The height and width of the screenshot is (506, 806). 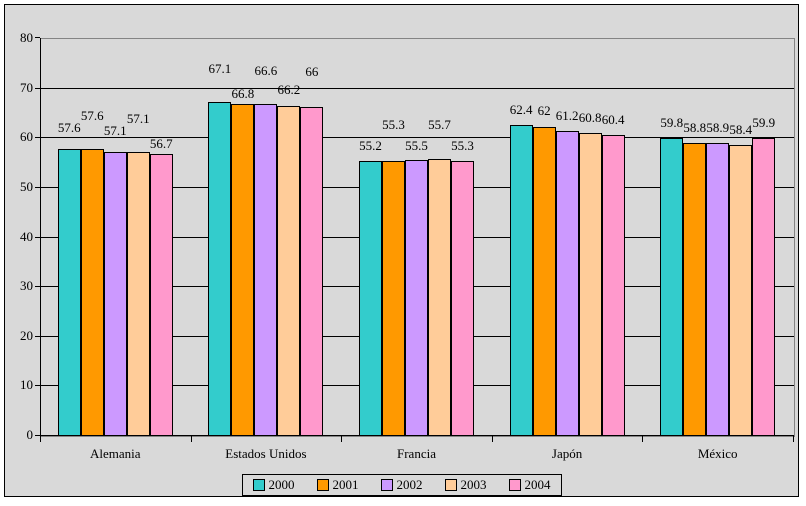 I want to click on bar-2000-Japón, so click(x=521, y=280).